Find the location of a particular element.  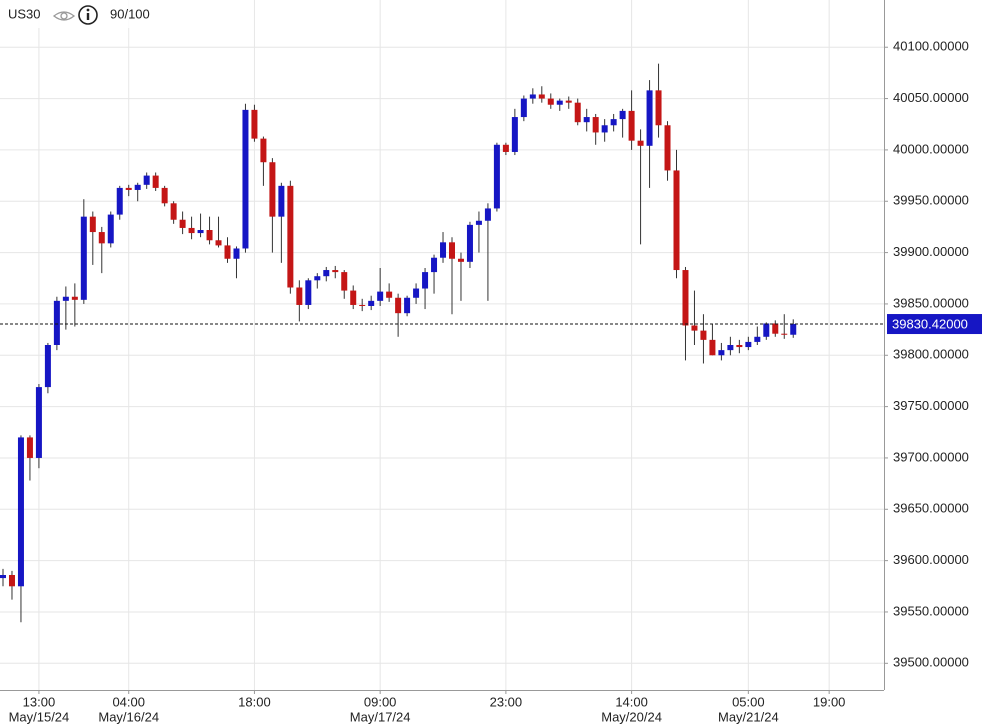

date-label: May/16/24 is located at coordinates (128, 716).